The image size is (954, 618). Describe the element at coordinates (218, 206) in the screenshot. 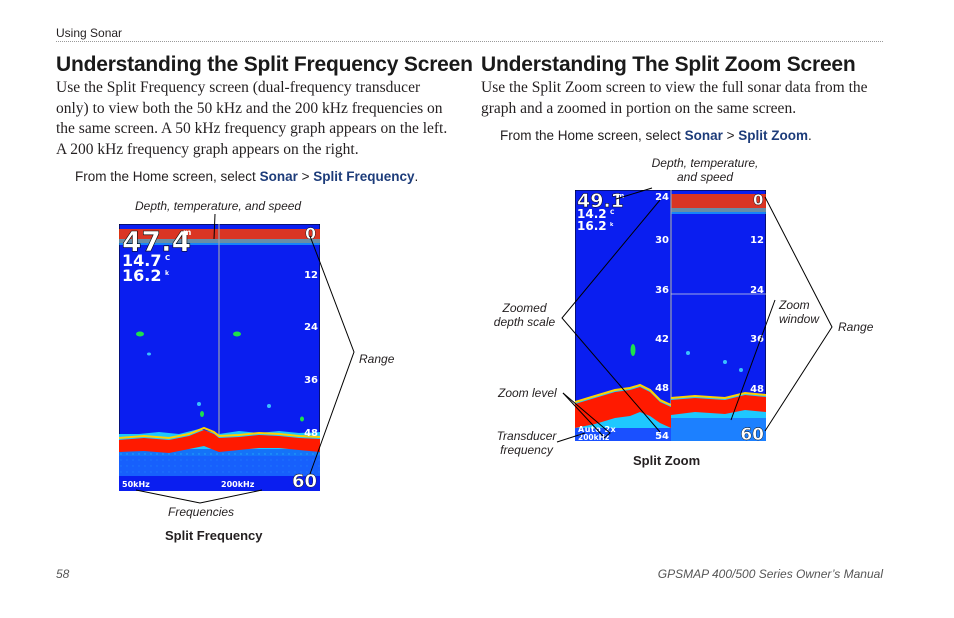

I see `label-depth-temp-speed: Depth, temperature, and speed` at that location.